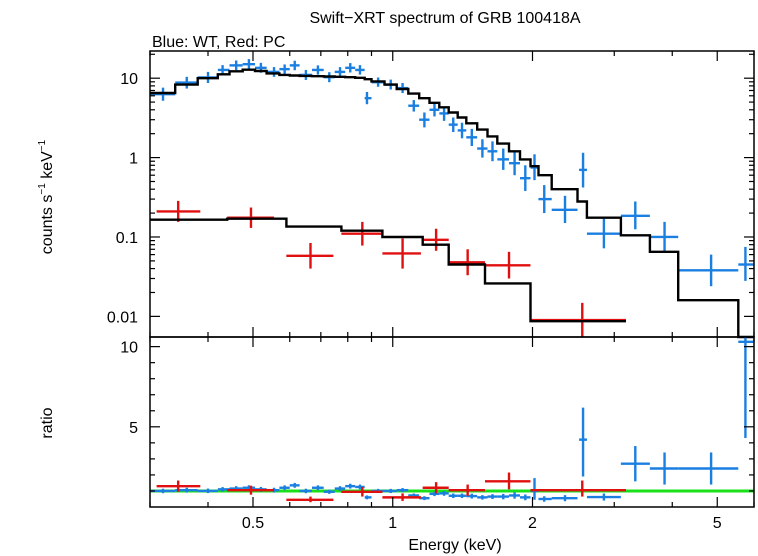 The image size is (758, 556). Describe the element at coordinates (129, 79) in the screenshot. I see `top-y-tick-label-0: 10` at that location.